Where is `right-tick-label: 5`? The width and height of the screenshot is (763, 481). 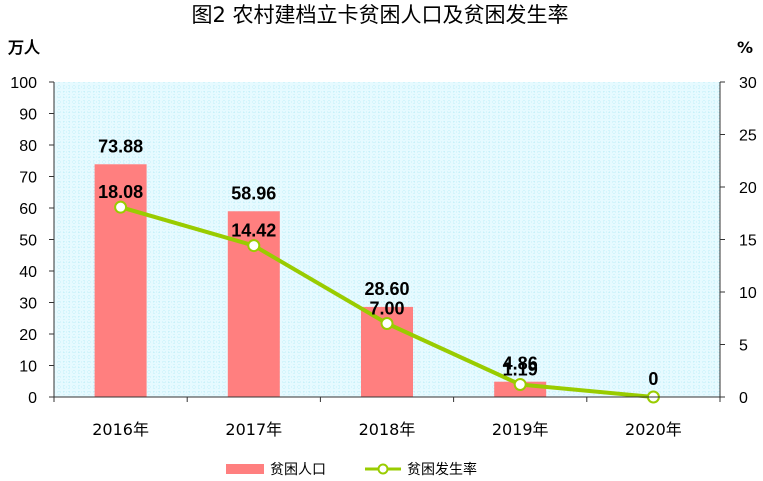
right-tick-label: 5 is located at coordinates (743, 346).